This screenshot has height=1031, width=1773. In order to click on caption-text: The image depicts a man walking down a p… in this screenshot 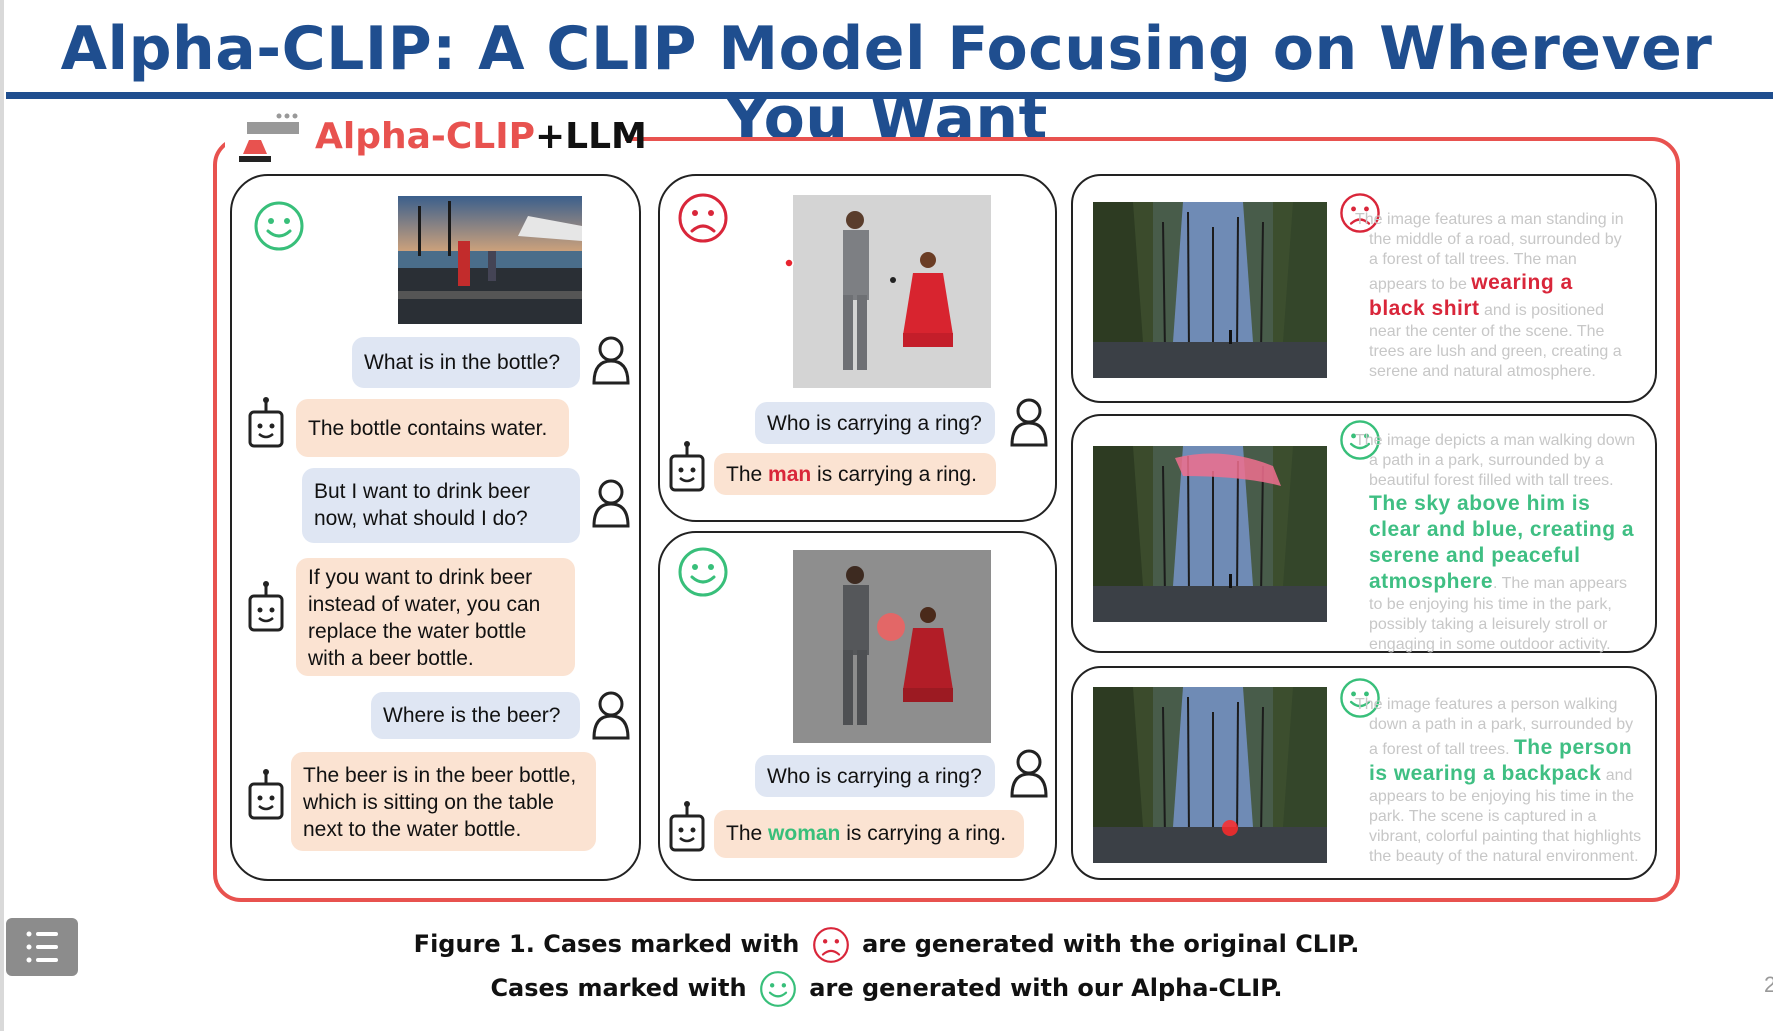, I will do `click(1495, 542)`.